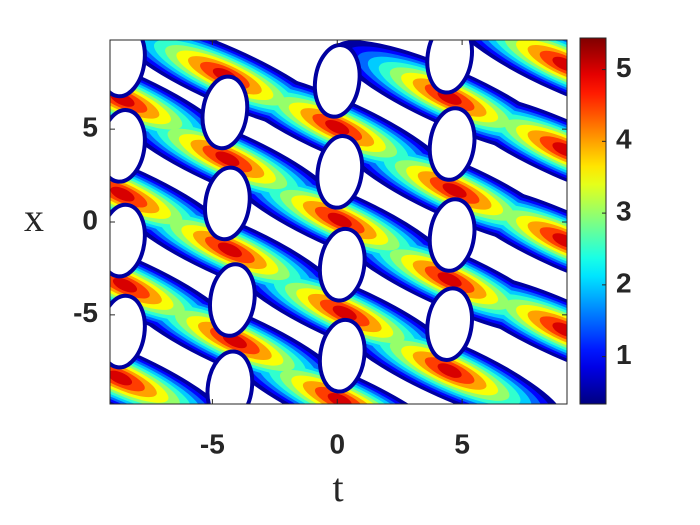 The width and height of the screenshot is (700, 525). Describe the element at coordinates (34, 217) in the screenshot. I see `y-axis-label: x` at that location.